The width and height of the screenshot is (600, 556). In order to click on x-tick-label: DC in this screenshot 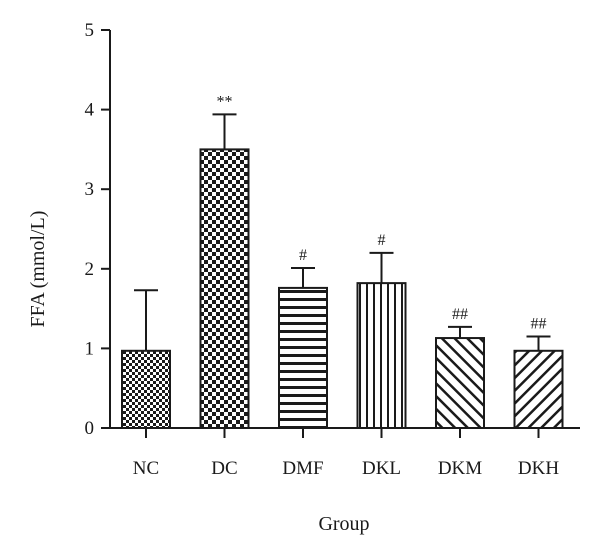, I will do `click(224, 468)`.